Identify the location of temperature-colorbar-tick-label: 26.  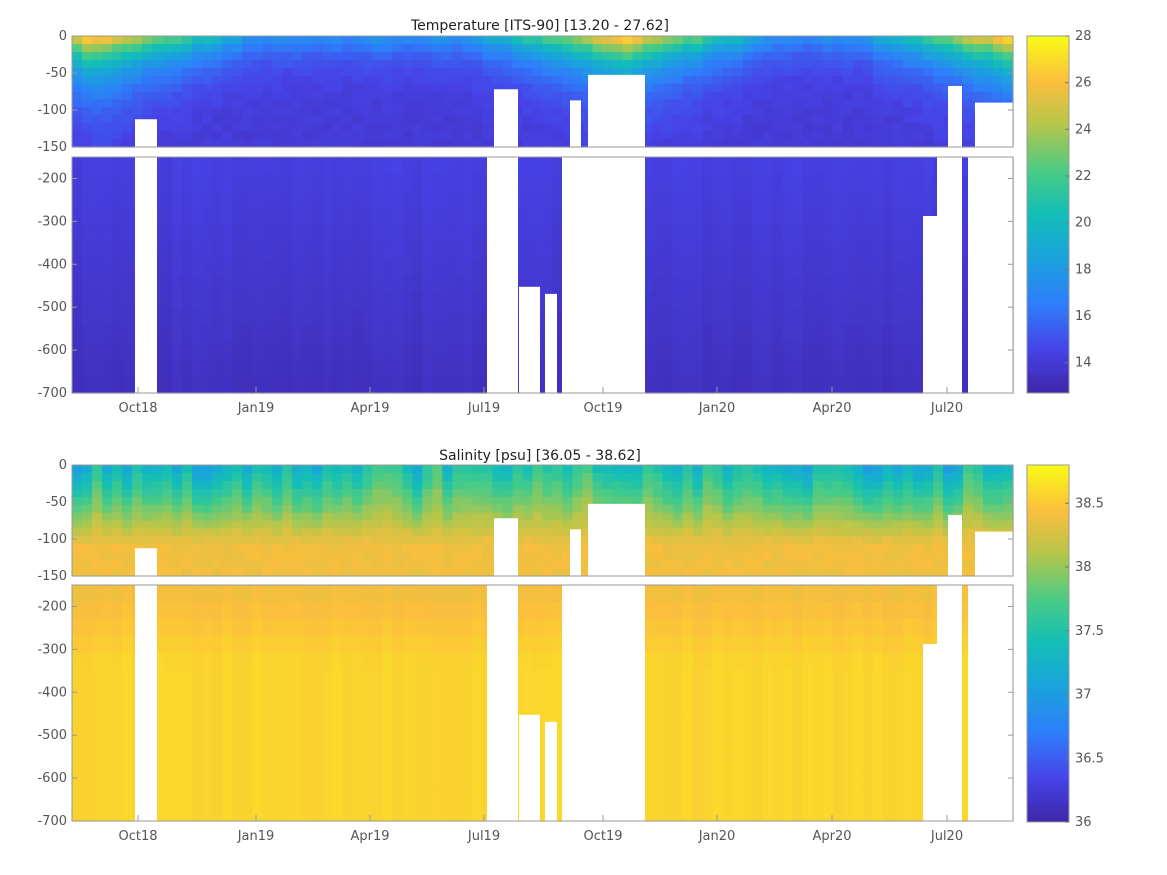
(1083, 83).